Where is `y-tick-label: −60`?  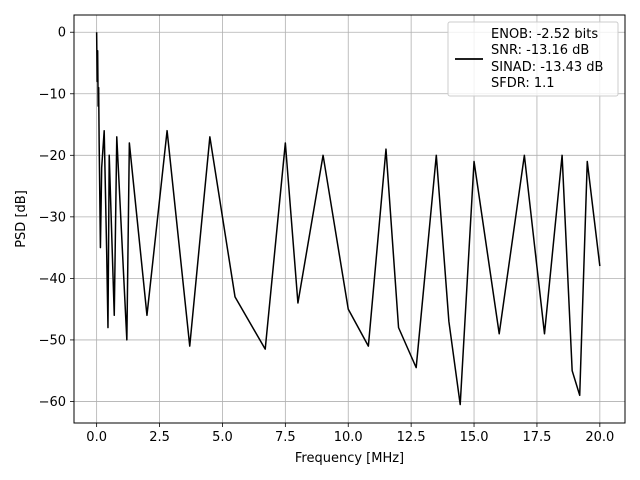 y-tick-label: −60 is located at coordinates (52, 402).